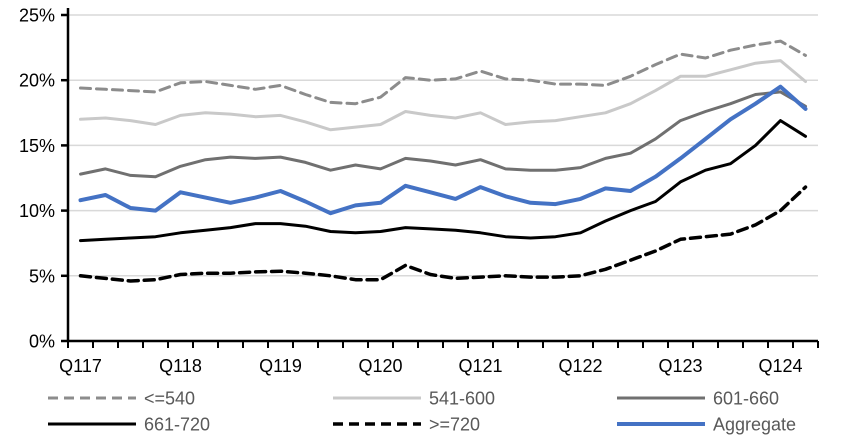  I want to click on x-tick-label: Q122, so click(580, 366).